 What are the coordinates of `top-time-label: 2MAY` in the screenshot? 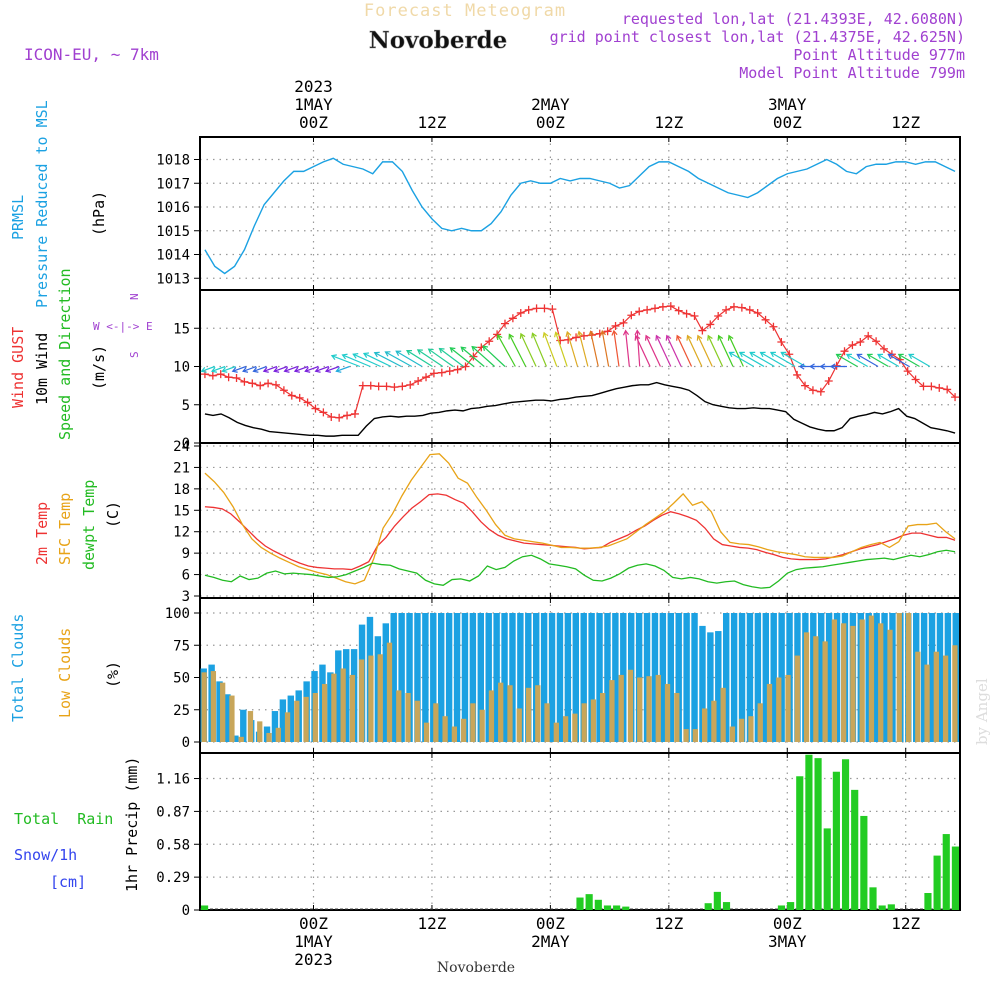 It's located at (550, 104).